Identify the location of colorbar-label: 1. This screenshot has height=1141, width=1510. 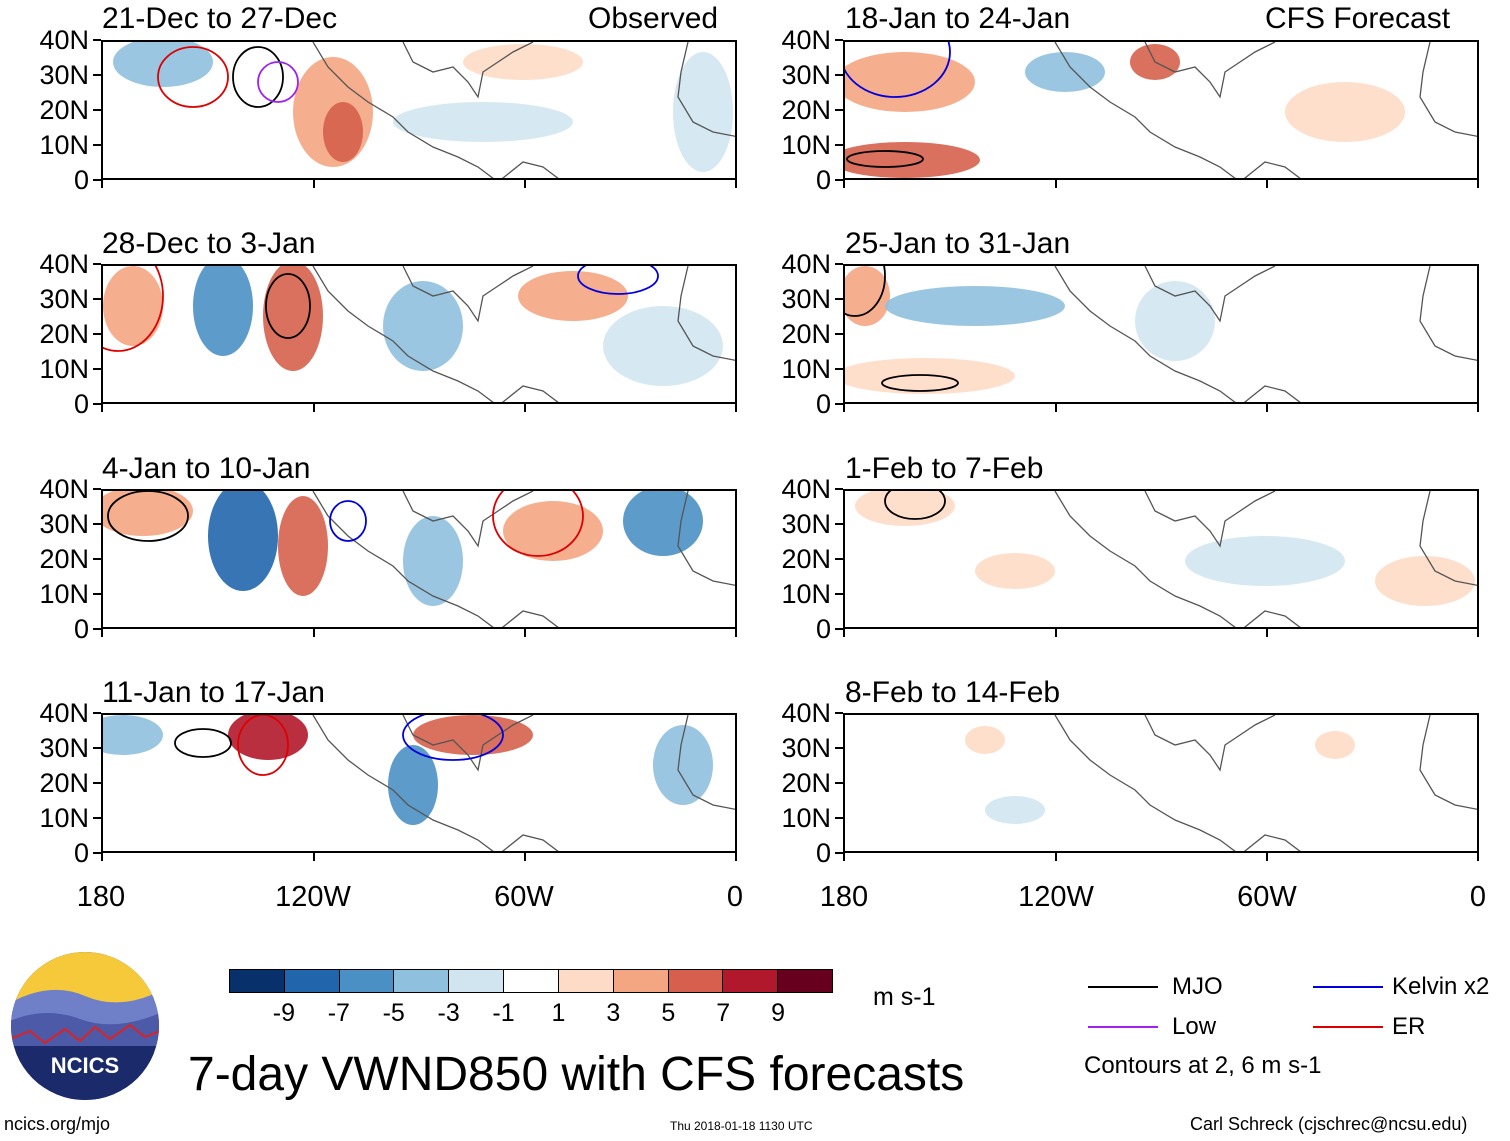
(558, 1013).